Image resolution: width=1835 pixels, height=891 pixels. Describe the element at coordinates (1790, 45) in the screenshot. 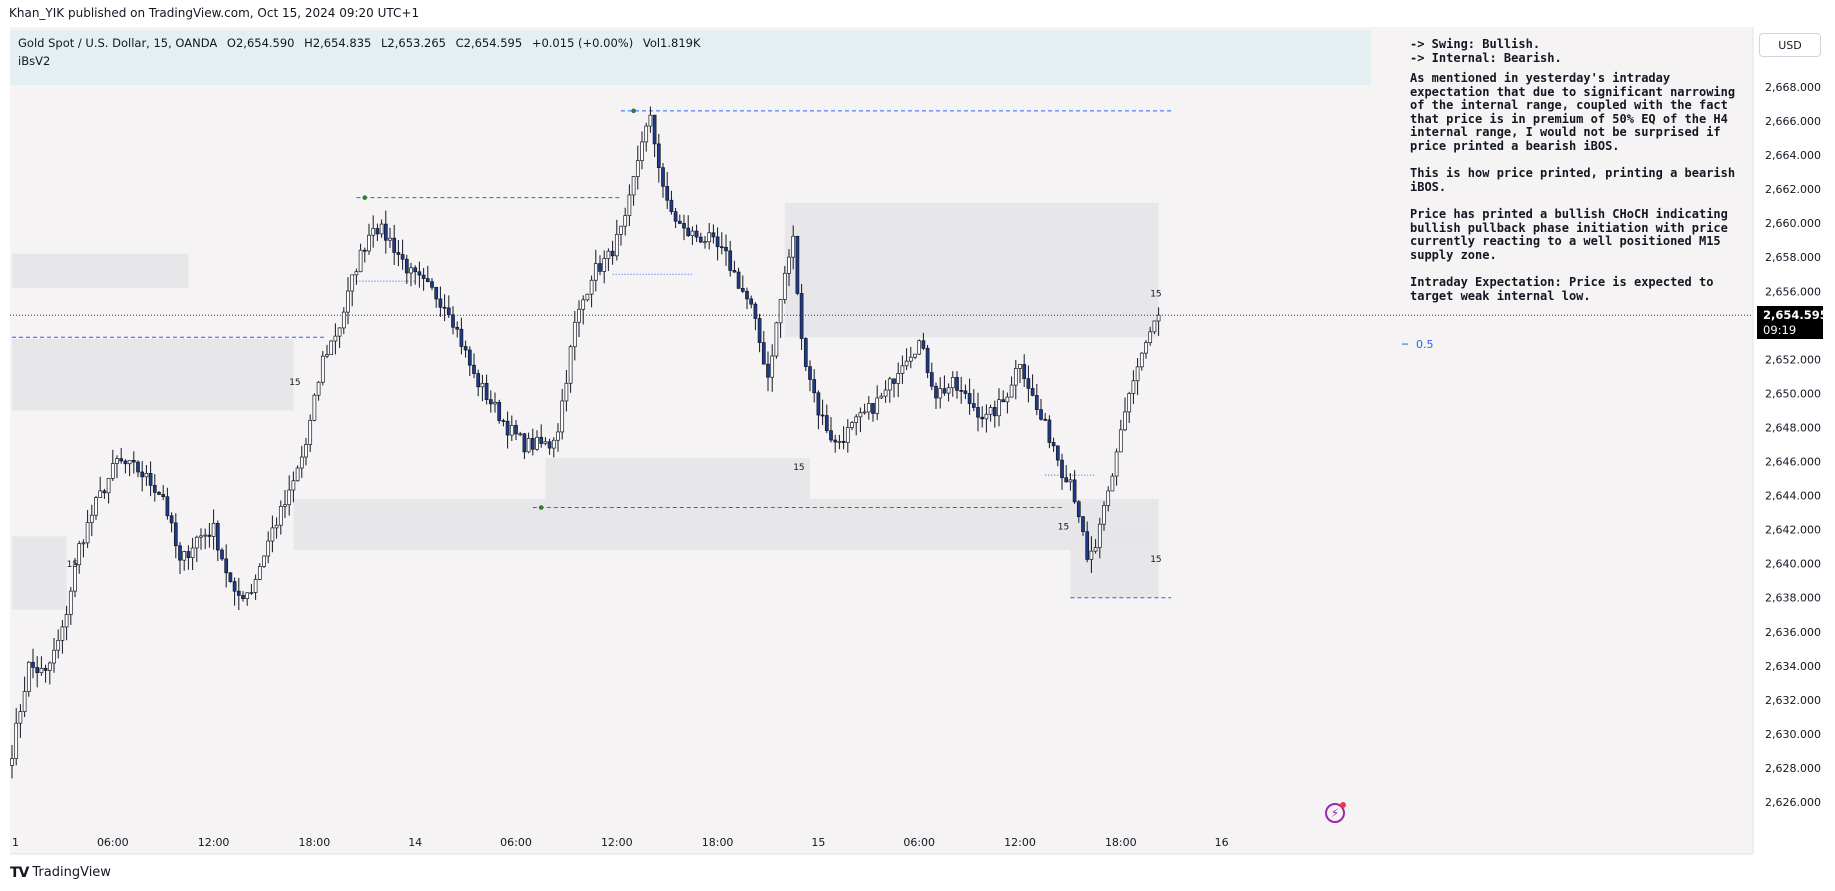

I see `currency-button: USD` at that location.